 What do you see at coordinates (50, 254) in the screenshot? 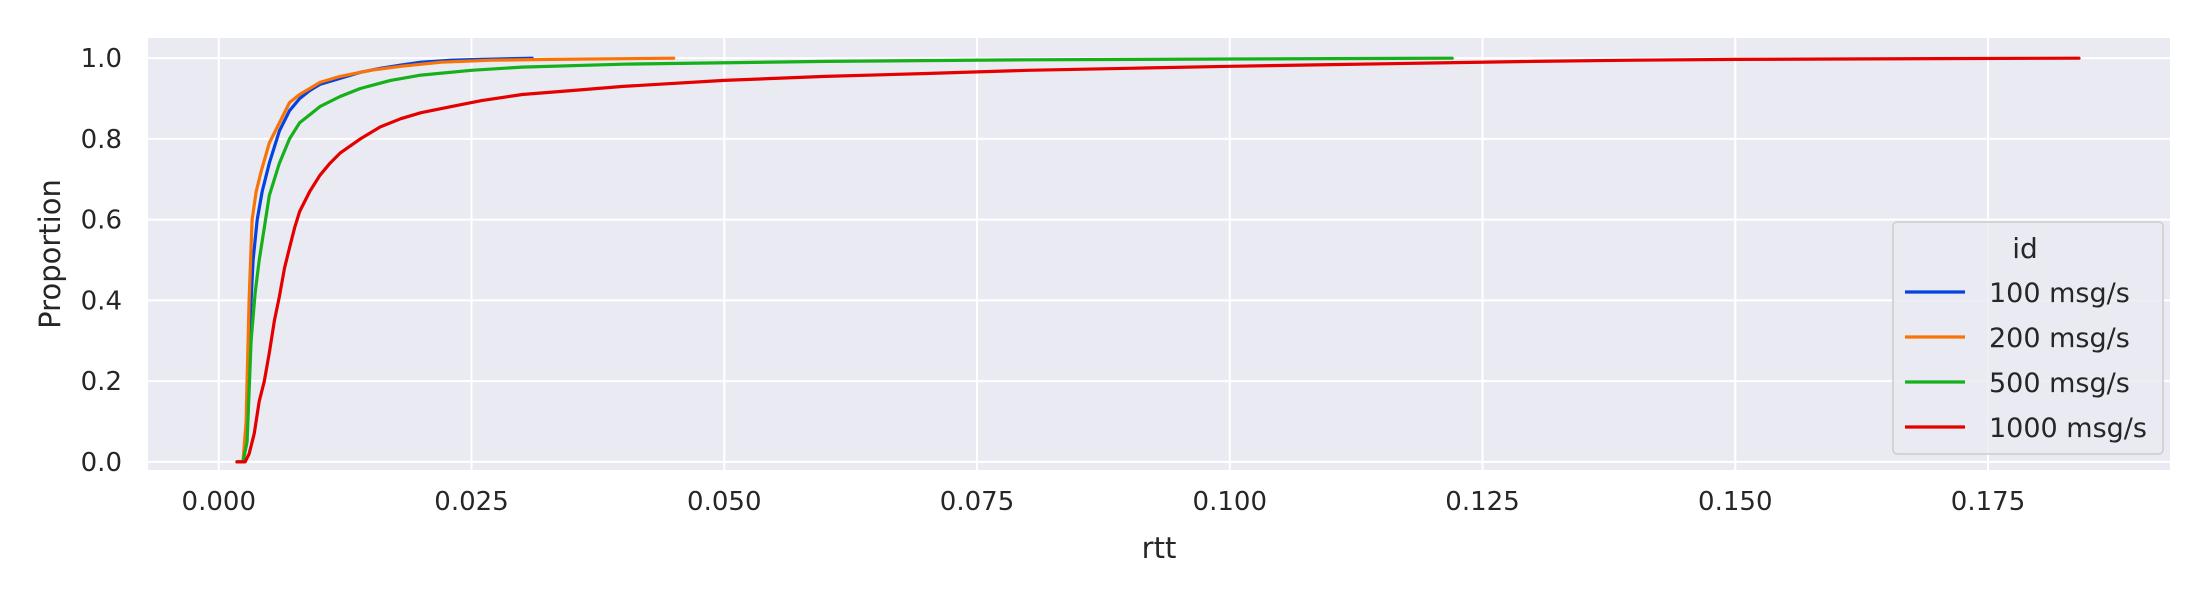
I see `y-axis-label: Proportion` at bounding box center [50, 254].